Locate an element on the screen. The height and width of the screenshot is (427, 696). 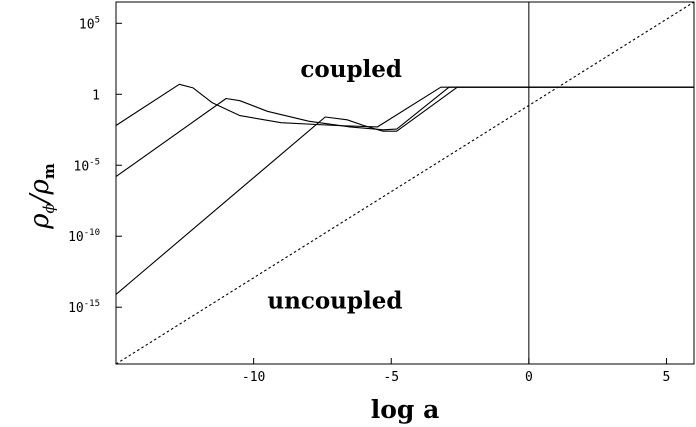
y-tick-label: 10⁵ is located at coordinates (89, 23).